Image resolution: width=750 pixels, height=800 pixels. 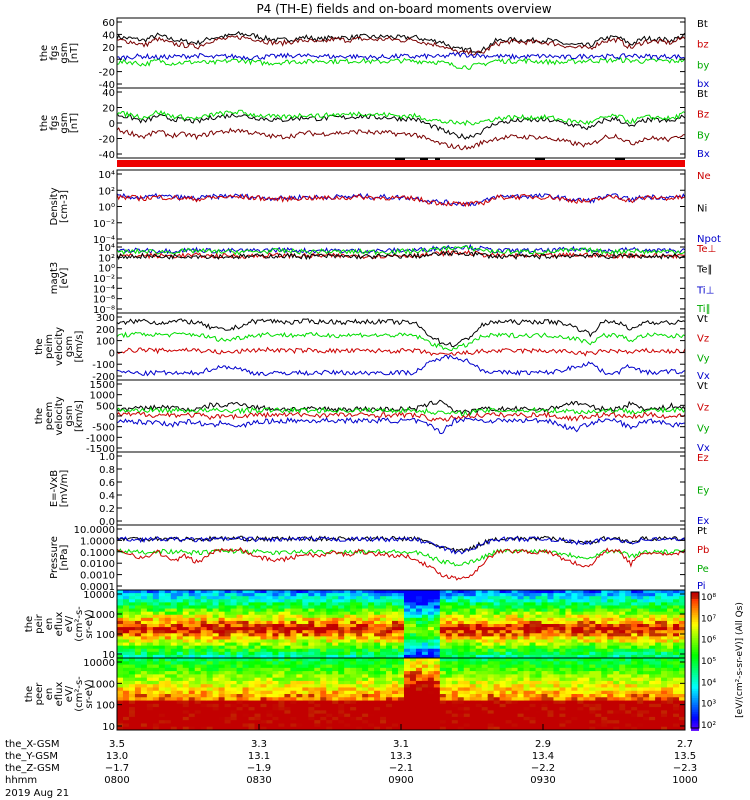 I want to click on y-tick-label: 40, so click(x=108, y=93).